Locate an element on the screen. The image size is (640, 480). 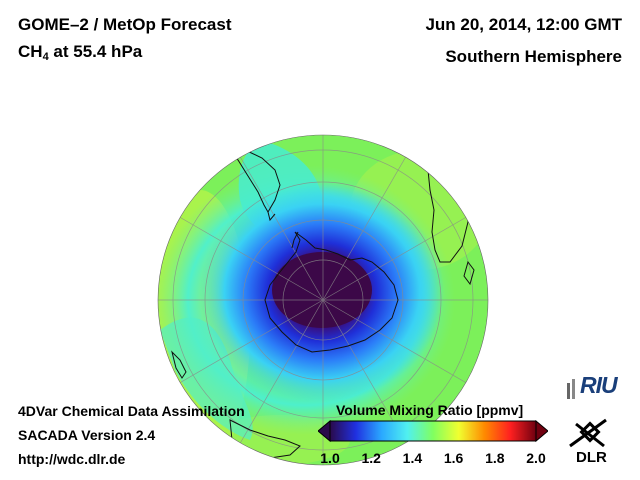
species-level-title: CH4 at 55.4 hPa is located at coordinates (80, 52).